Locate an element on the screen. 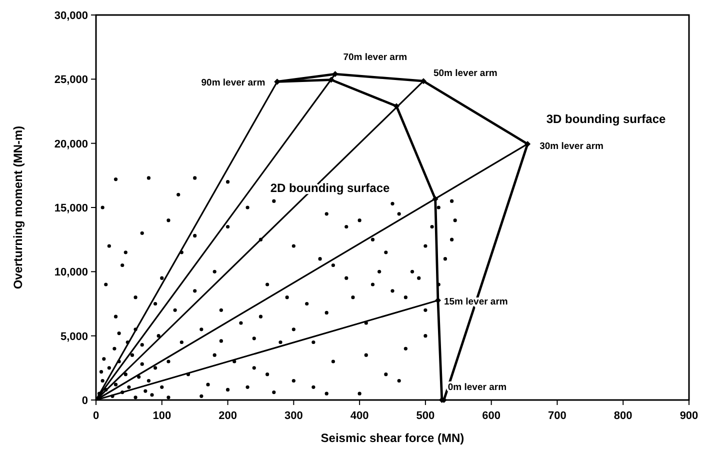  x-tick-label: 0 is located at coordinates (96, 416).